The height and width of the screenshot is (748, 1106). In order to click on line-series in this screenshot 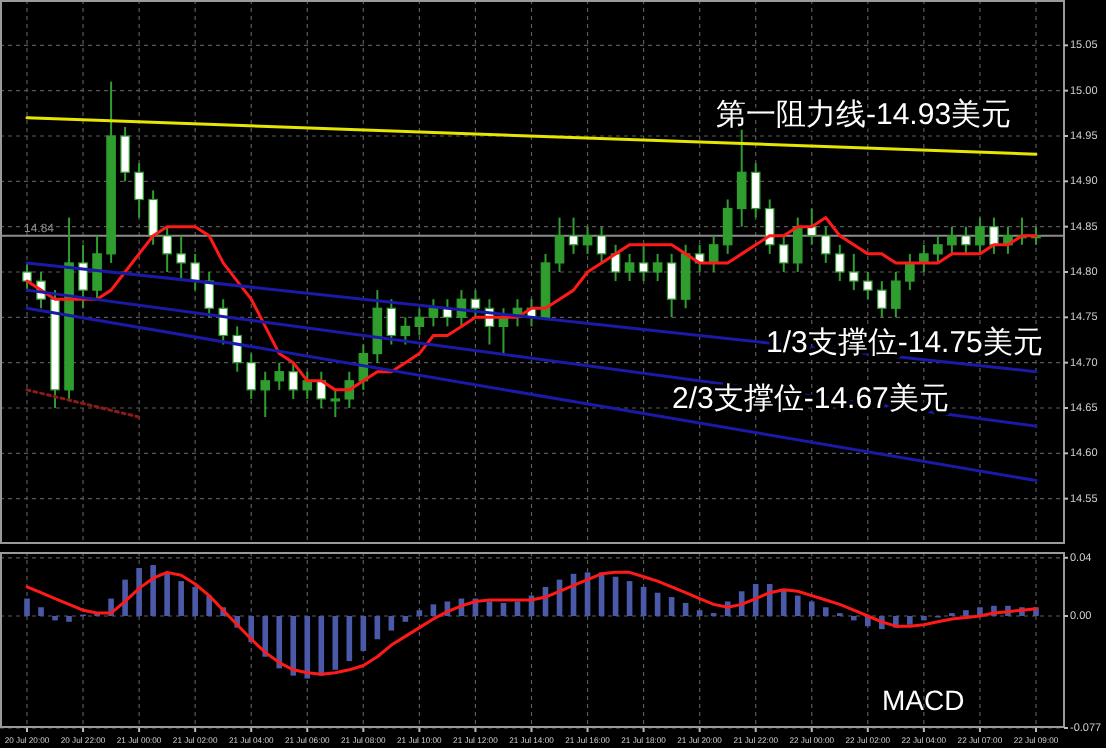, I will do `click(531, 623)`.